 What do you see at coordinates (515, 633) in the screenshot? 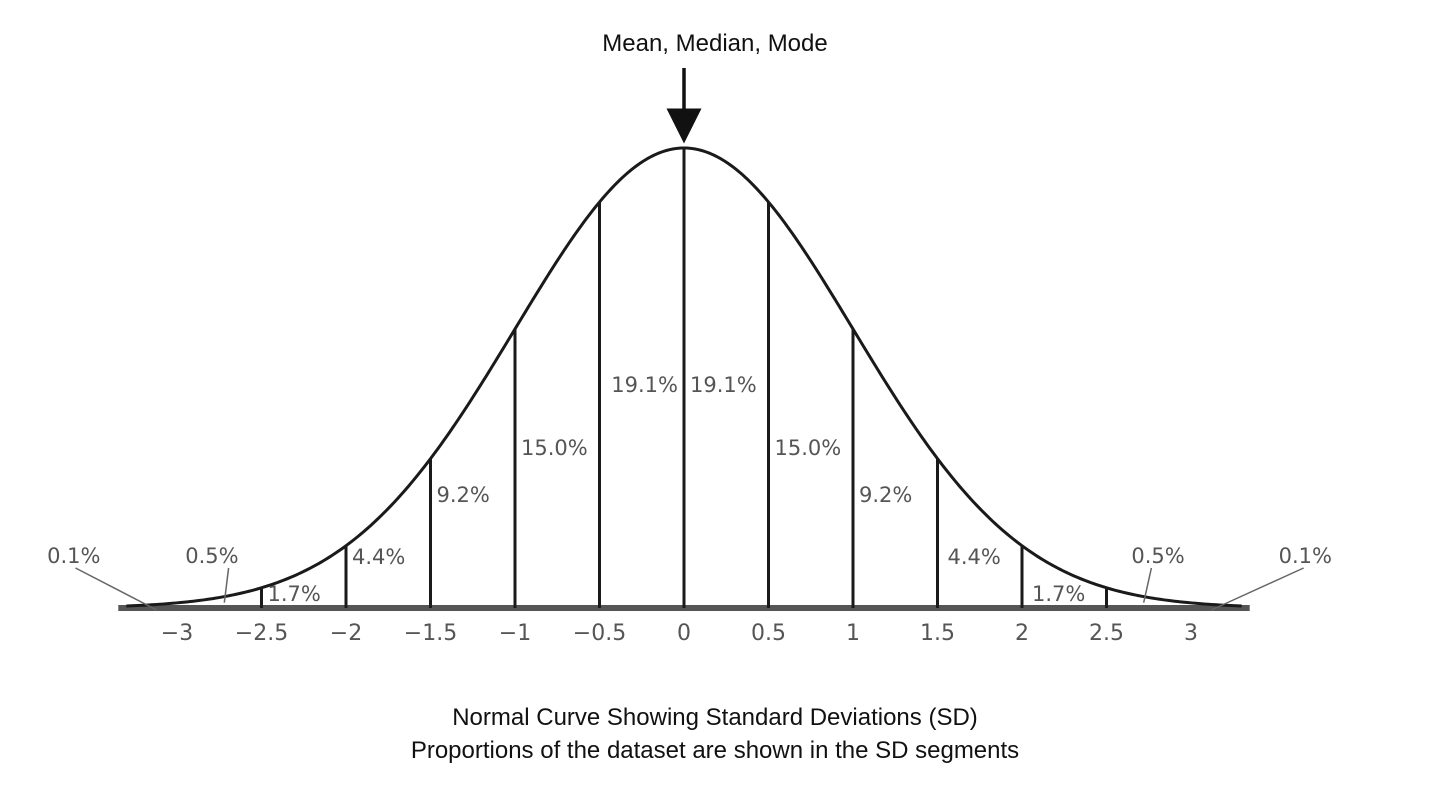
I see `x-tick-label: −1` at bounding box center [515, 633].